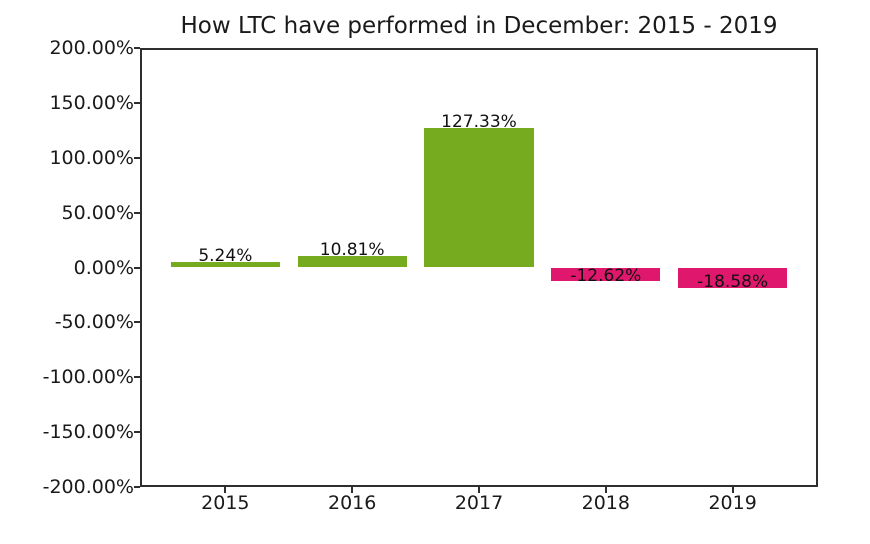 The height and width of the screenshot is (544, 870). What do you see at coordinates (732, 503) in the screenshot?
I see `x-tick-label-2019: 2019` at bounding box center [732, 503].